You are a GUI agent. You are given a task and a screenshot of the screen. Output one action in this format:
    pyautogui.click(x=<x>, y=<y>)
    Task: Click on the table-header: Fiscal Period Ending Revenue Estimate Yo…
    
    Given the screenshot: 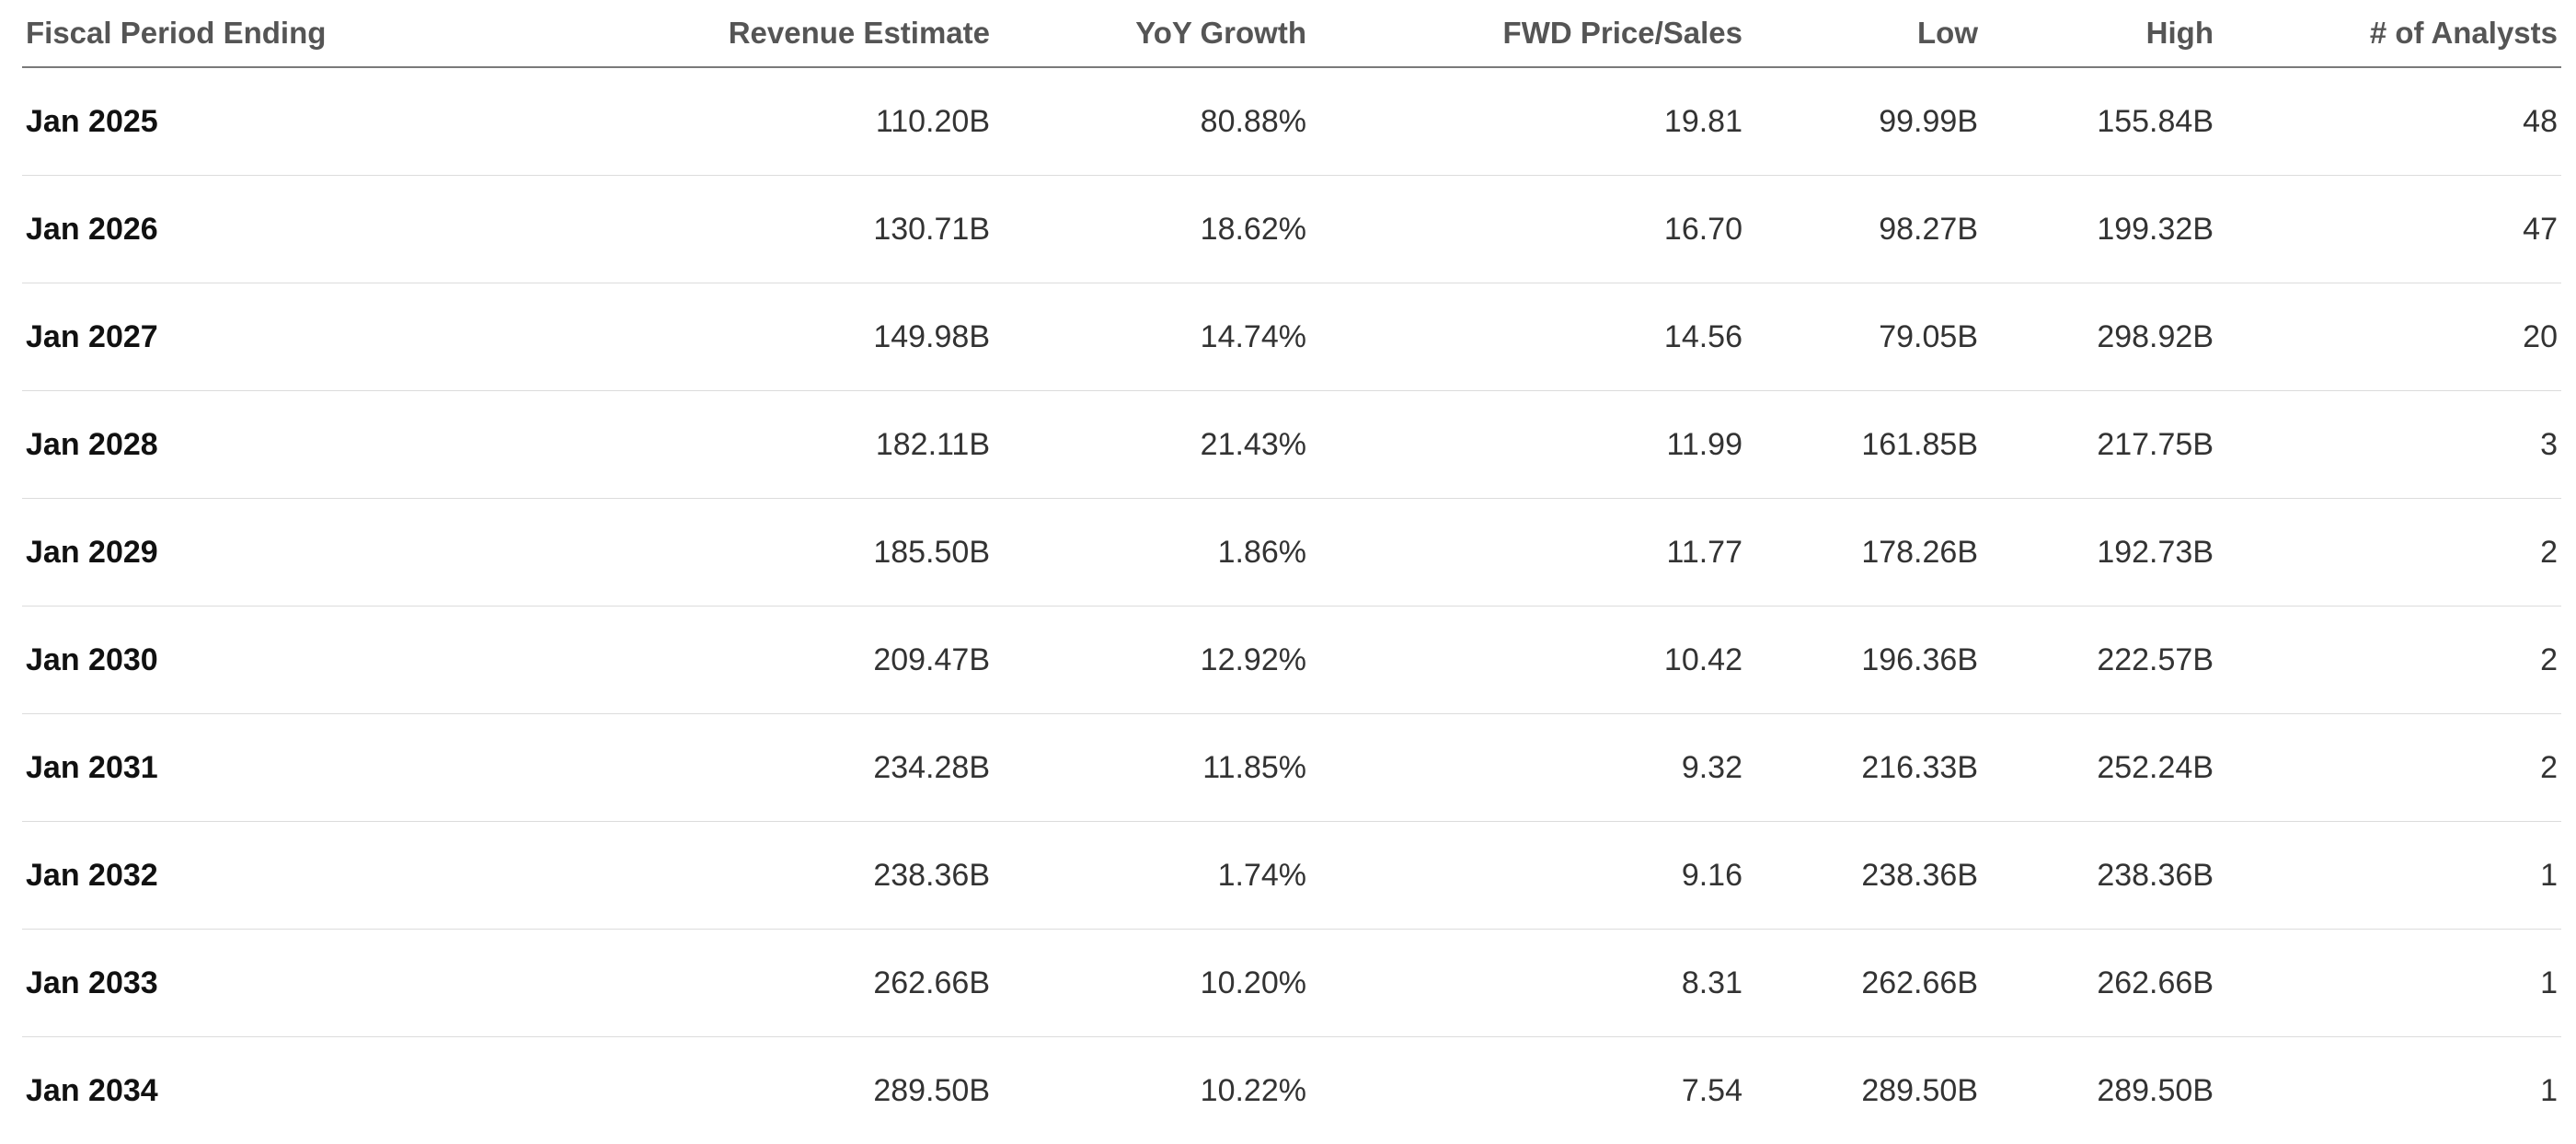 What is the action you would take?
    pyautogui.click(x=1291, y=33)
    